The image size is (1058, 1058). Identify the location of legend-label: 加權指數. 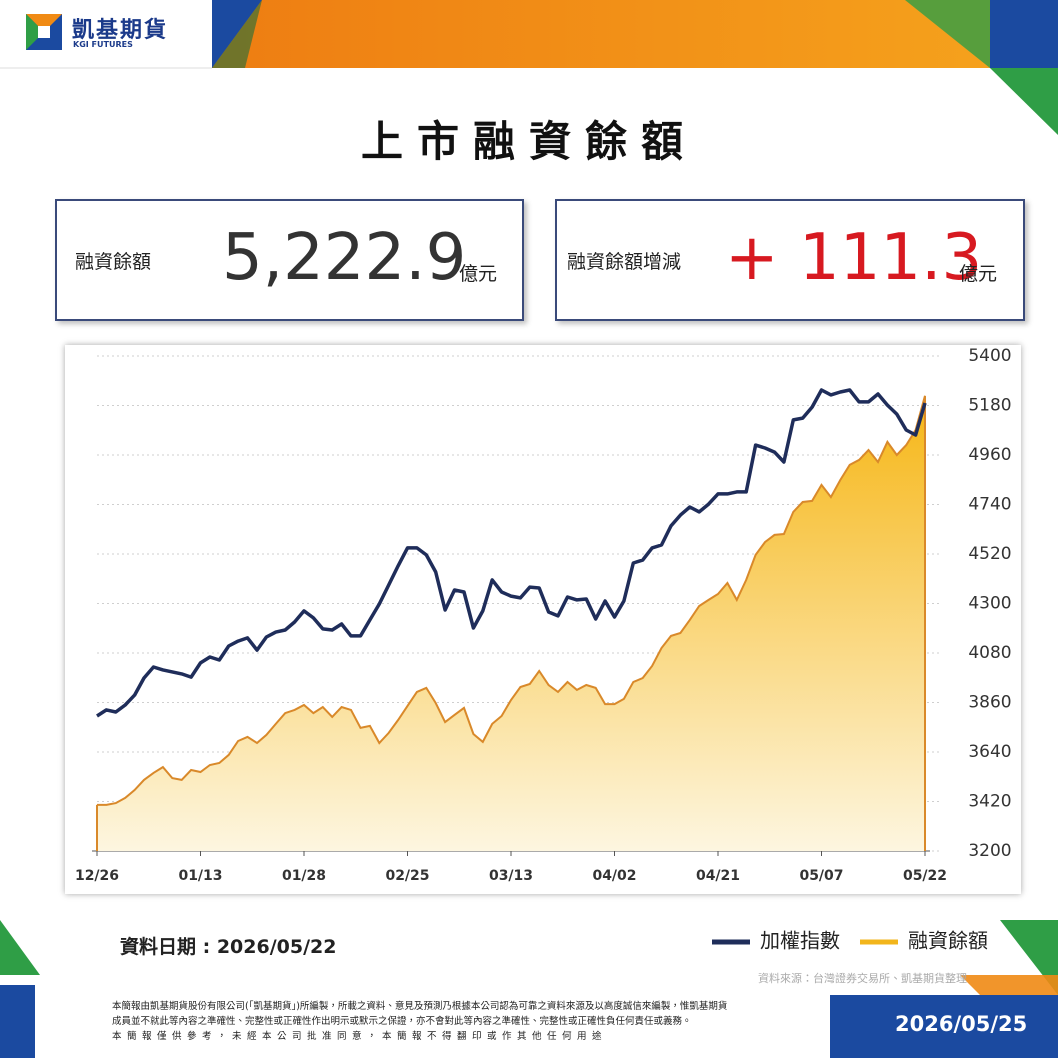
(800, 941).